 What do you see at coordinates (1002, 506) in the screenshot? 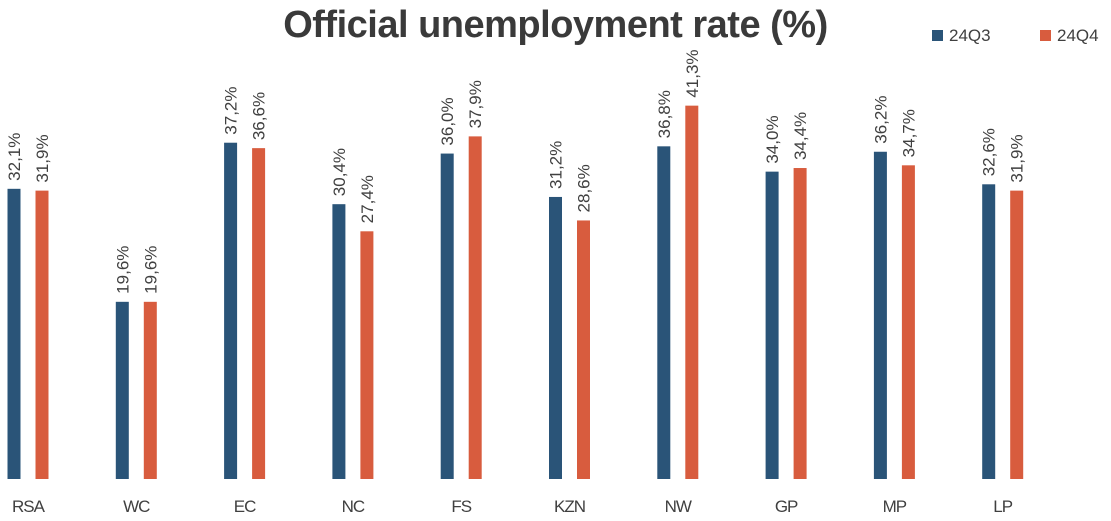
I see `x-tick-label-lp: LP` at bounding box center [1002, 506].